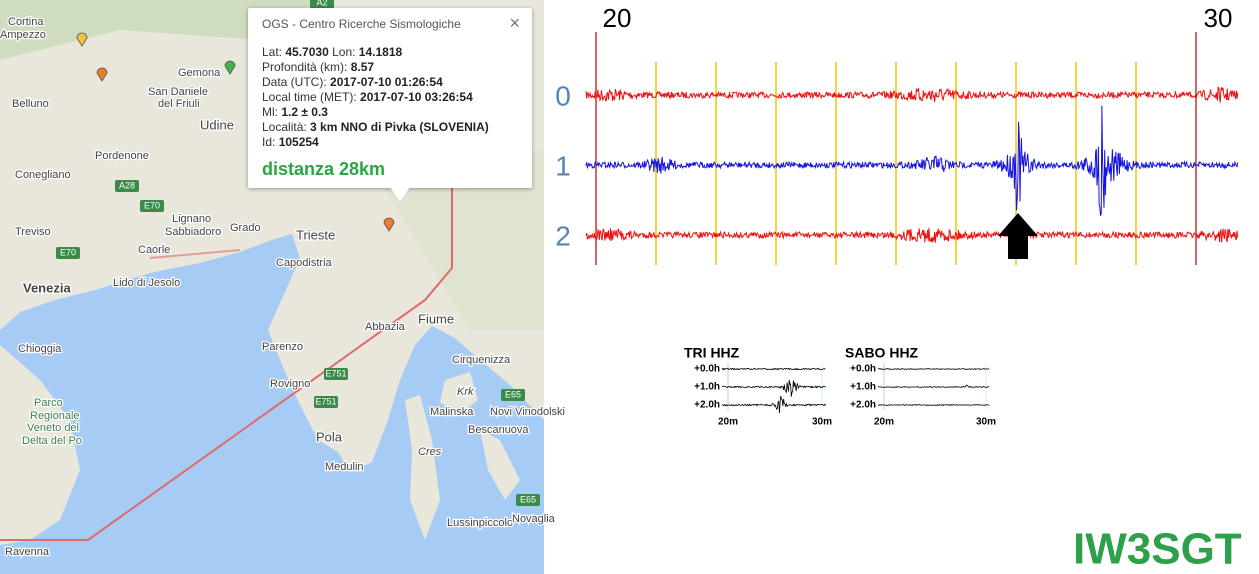 The image size is (1259, 574). What do you see at coordinates (1018, 236) in the screenshot?
I see `event-arrow` at bounding box center [1018, 236].